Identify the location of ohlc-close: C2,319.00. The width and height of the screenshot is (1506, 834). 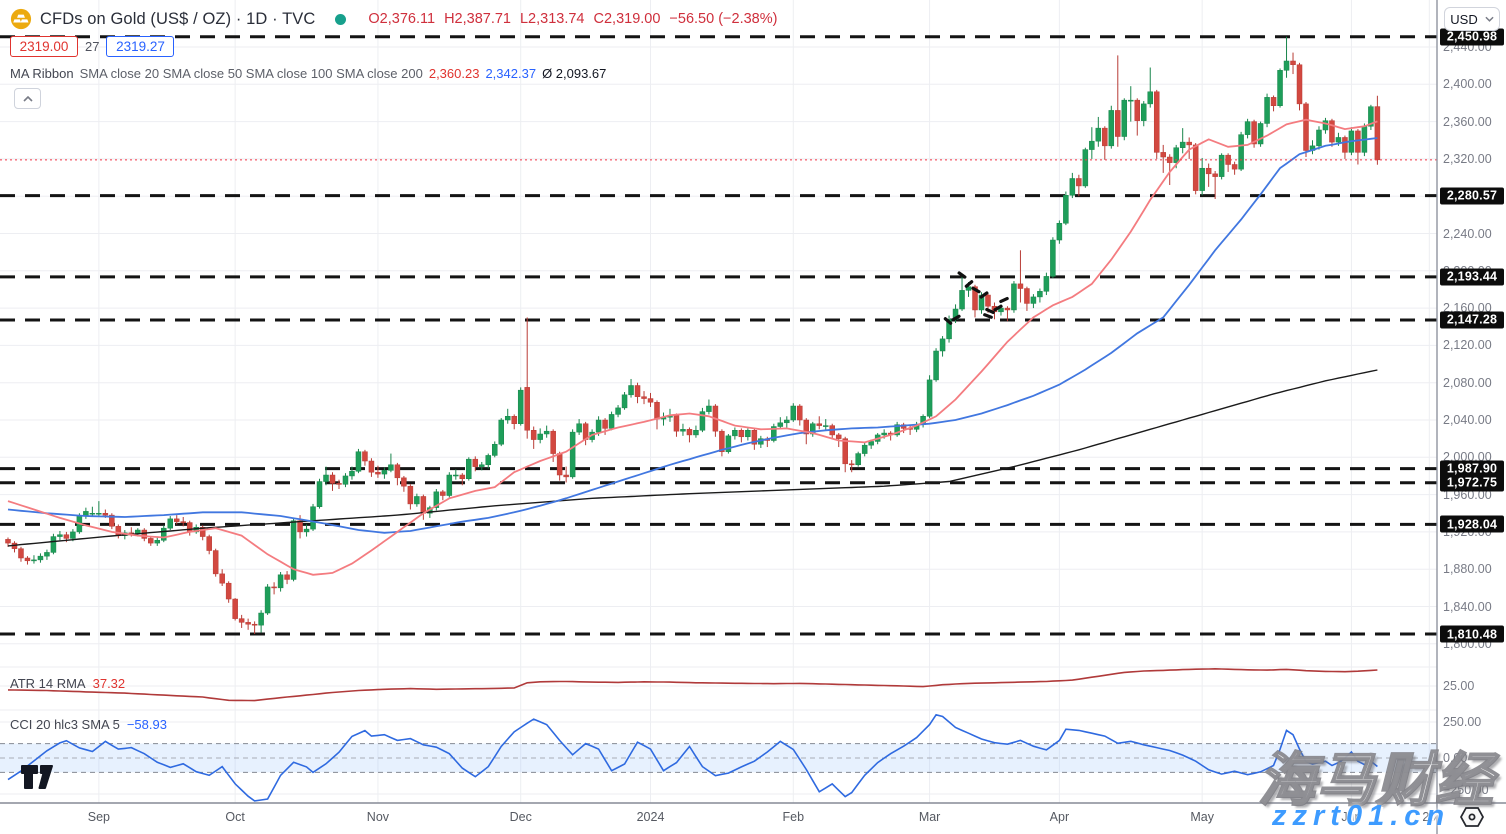
(627, 19).